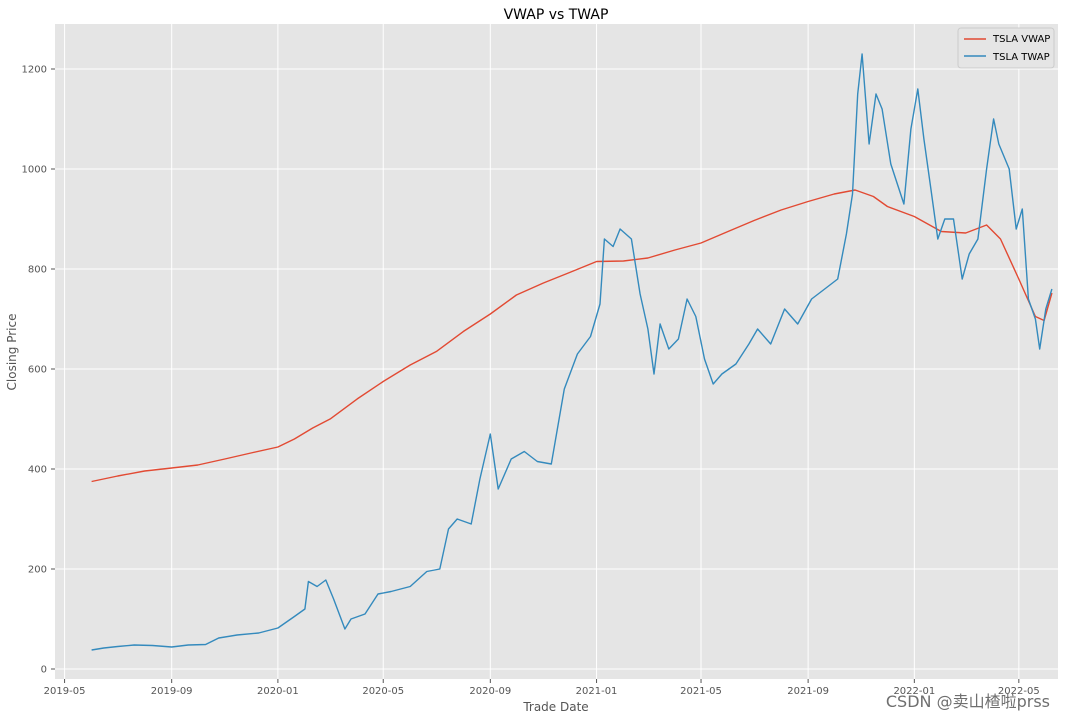 The width and height of the screenshot is (1066, 720). I want to click on y-axis-label: Closing Price, so click(12, 352).